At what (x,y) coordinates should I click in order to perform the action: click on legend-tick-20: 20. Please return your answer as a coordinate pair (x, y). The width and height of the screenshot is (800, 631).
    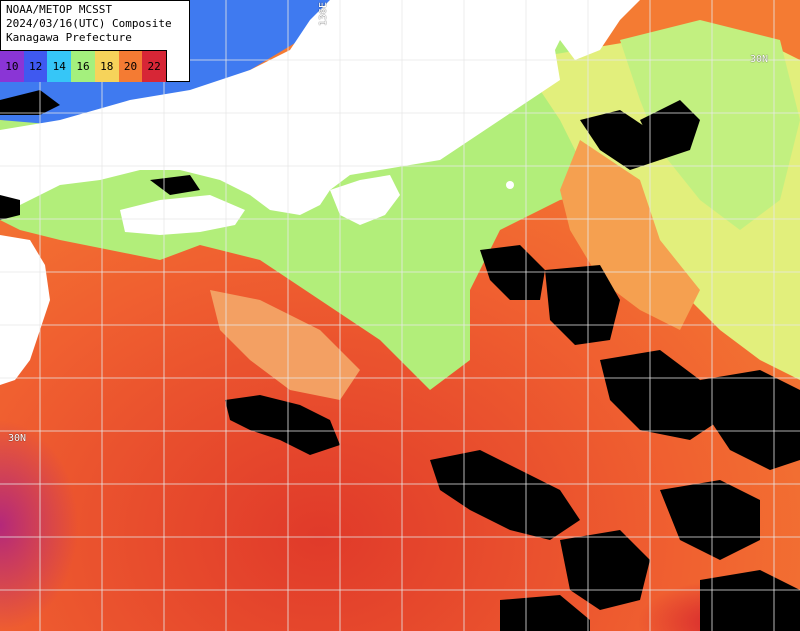
    Looking at the image, I should click on (130, 66).